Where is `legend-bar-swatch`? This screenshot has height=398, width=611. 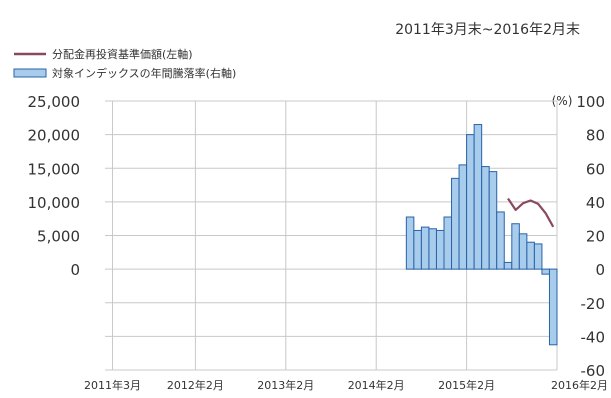
legend-bar-swatch is located at coordinates (30, 73).